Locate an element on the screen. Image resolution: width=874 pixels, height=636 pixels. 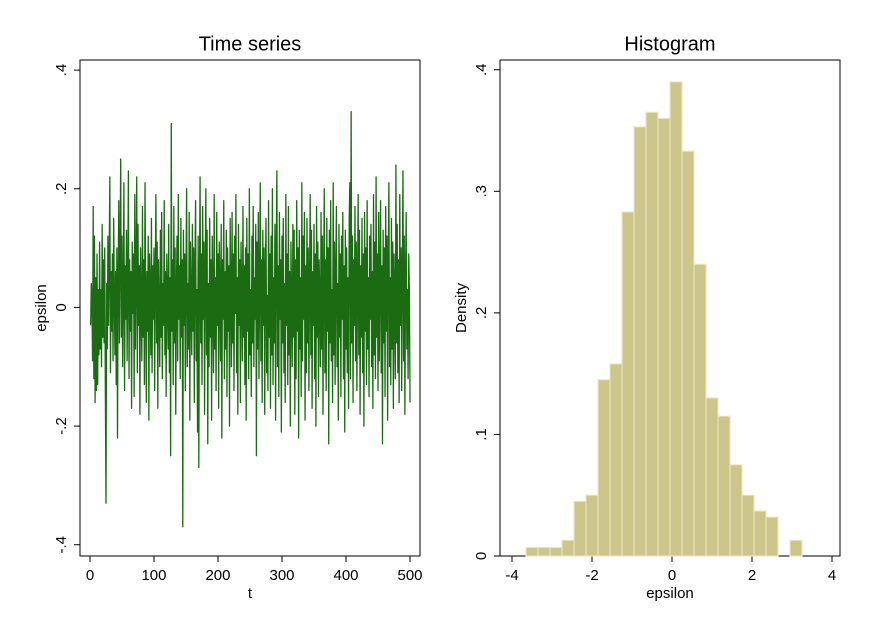
x-tick-label: 4 is located at coordinates (832, 575).